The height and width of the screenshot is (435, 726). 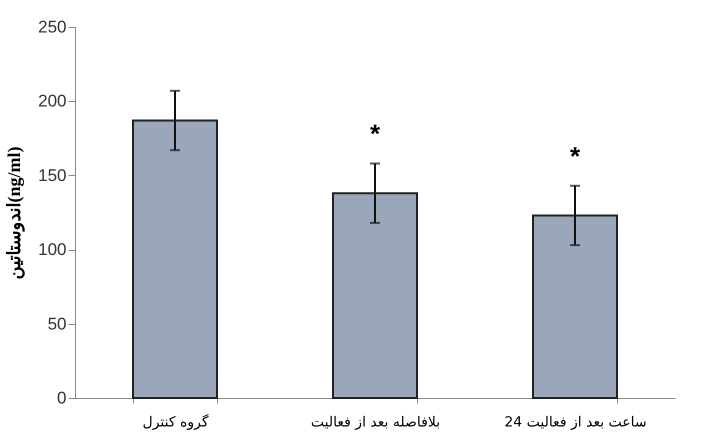 I want to click on y-tick-label: 100, so click(x=52, y=250).